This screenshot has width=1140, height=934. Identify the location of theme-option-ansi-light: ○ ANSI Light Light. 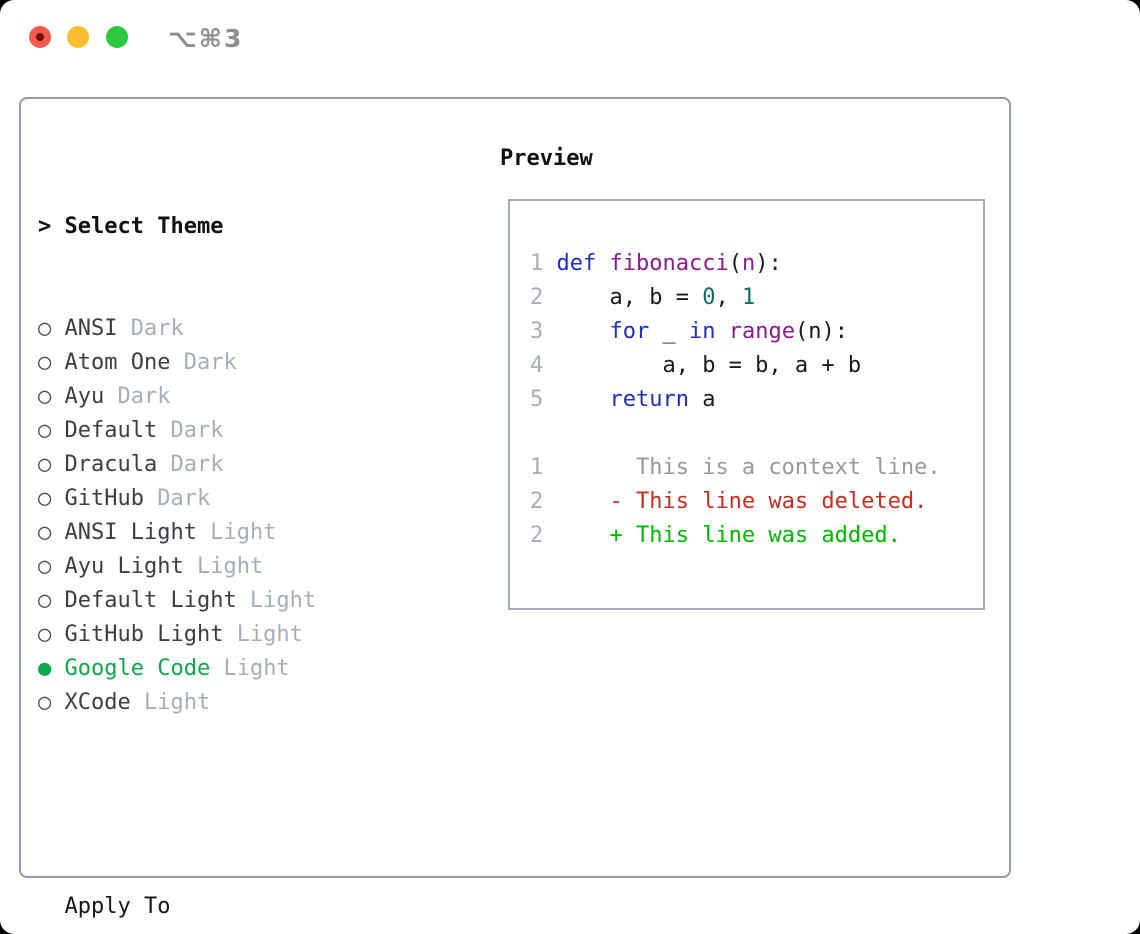
(223, 533).